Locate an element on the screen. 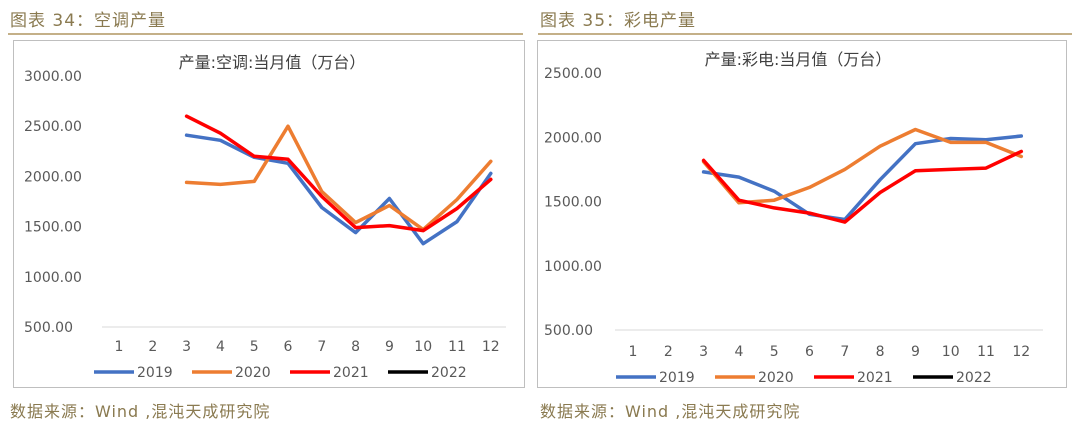 Image resolution: width=1080 pixels, height=425 pixels. right-chart-title: 产量:彩电:当月值（万台） is located at coordinates (798, 59).